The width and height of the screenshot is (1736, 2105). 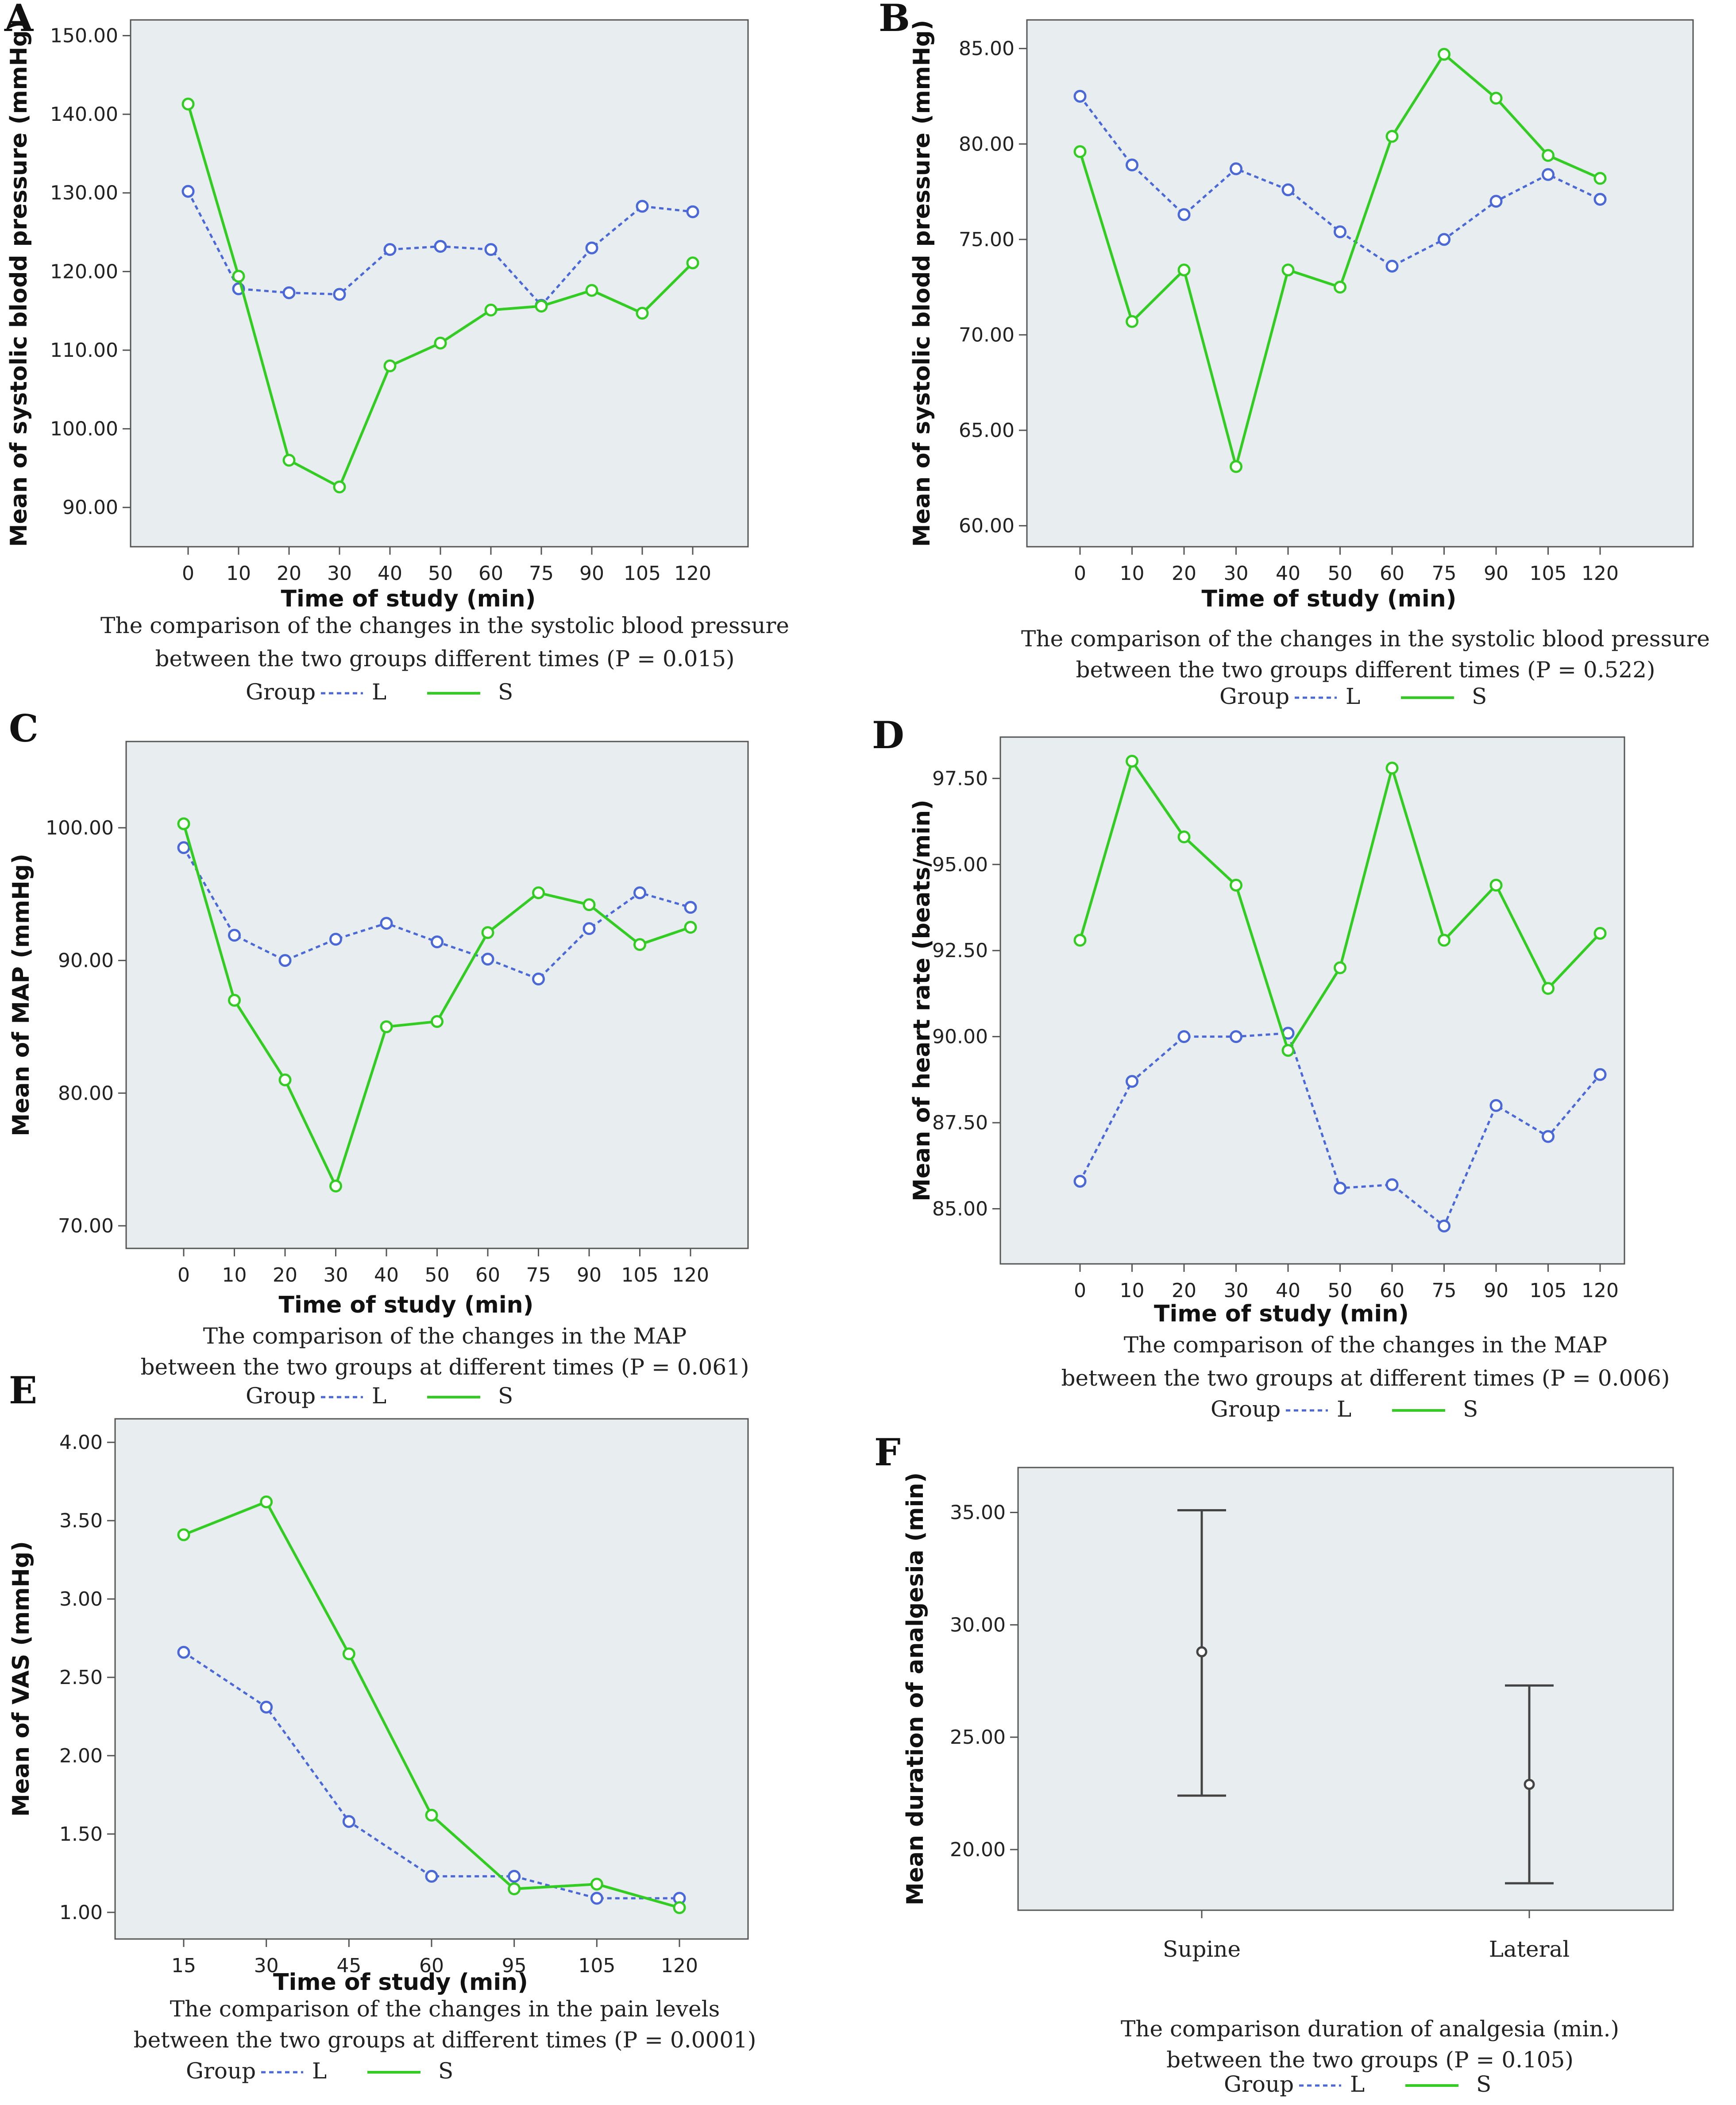 What do you see at coordinates (81, 1678) in the screenshot?
I see `y-tick-label: 2.50` at bounding box center [81, 1678].